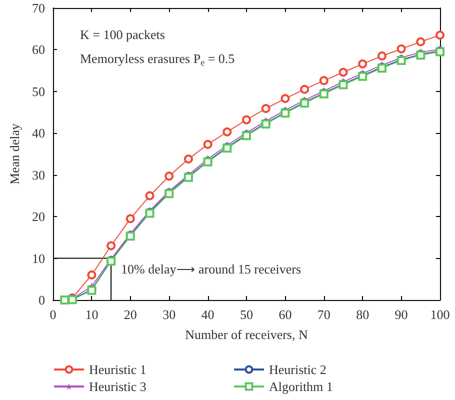 Image resolution: width=455 pixels, height=400 pixels. I want to click on y-tick-label: 30, so click(38, 174).